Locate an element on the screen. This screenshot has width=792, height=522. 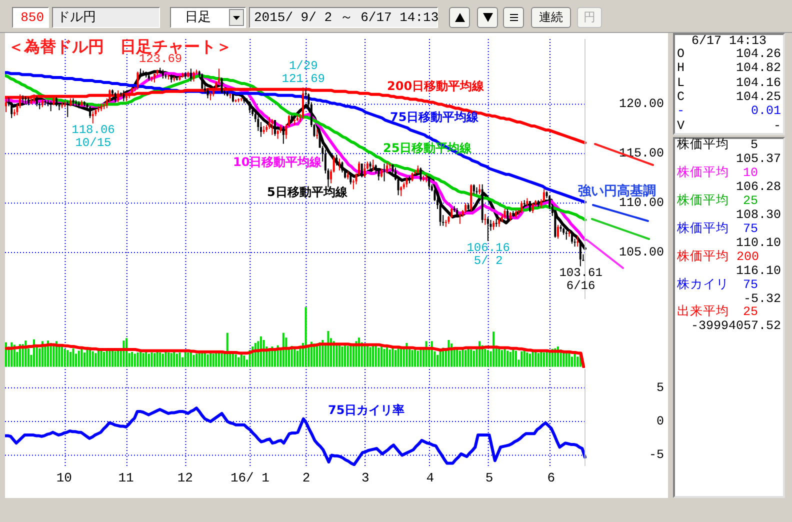
text: H is located at coordinates (681, 68).